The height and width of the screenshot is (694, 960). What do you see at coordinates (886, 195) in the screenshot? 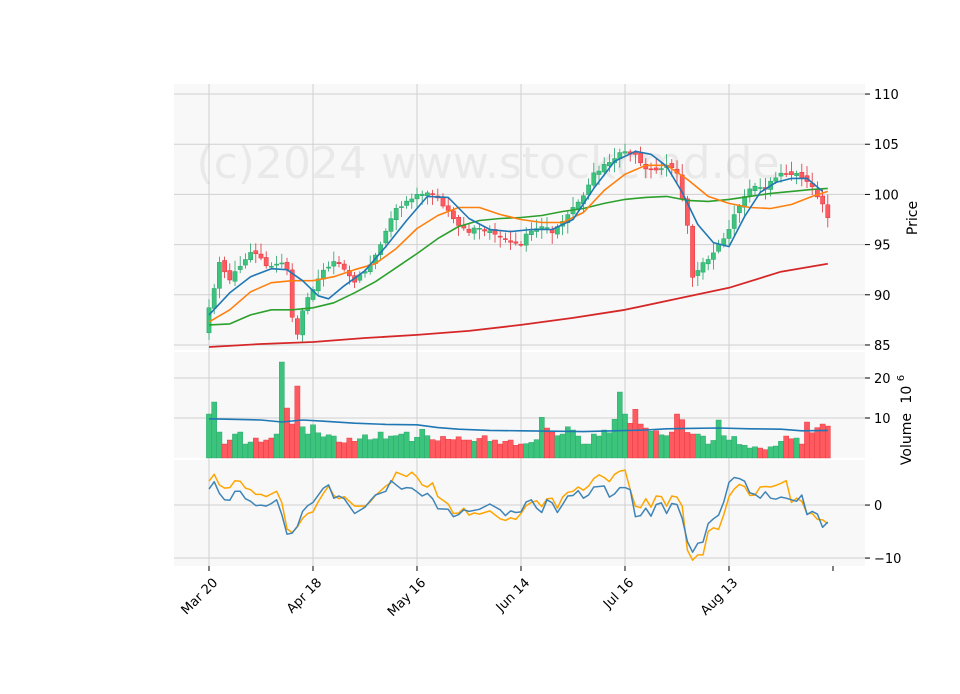
I see `price-tick-label: 100` at bounding box center [886, 195].